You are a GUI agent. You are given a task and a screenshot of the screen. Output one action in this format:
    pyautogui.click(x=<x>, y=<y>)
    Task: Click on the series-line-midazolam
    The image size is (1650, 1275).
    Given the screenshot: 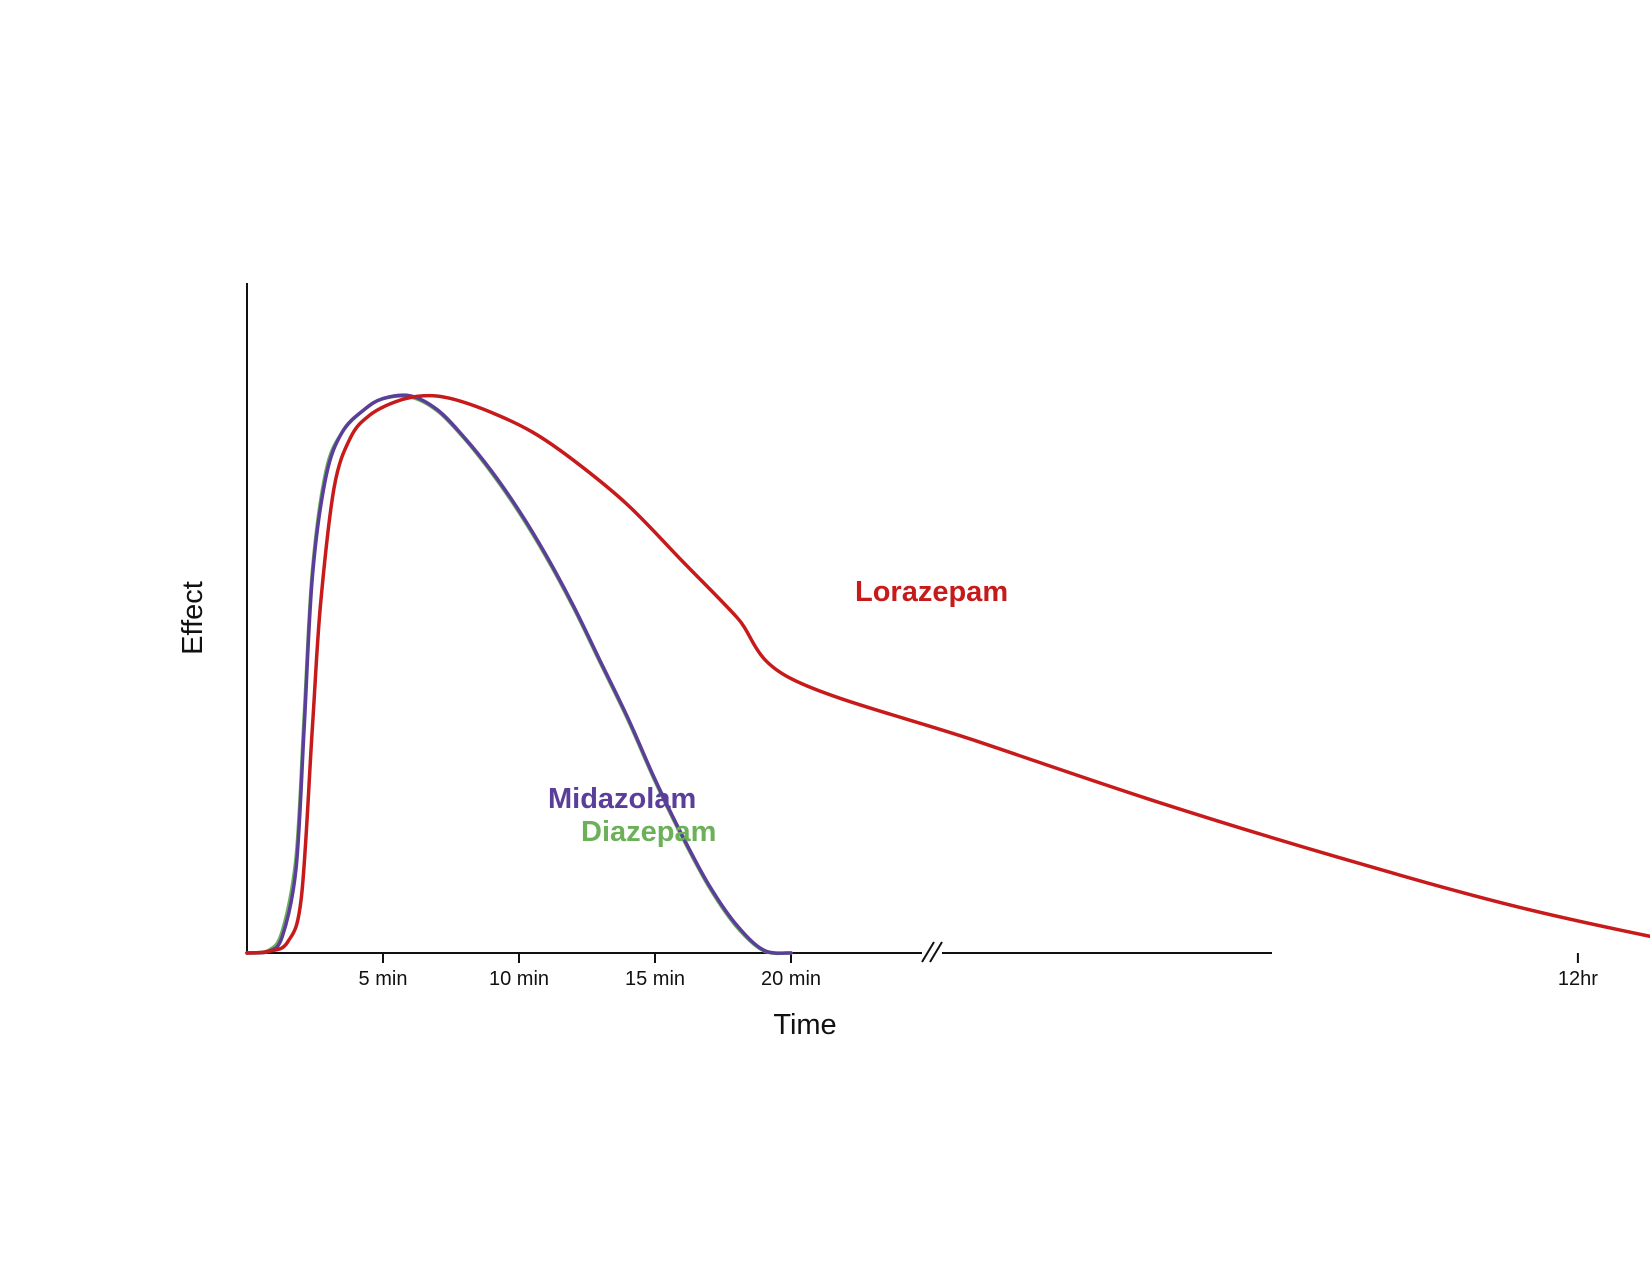 What is the action you would take?
    pyautogui.click(x=519, y=674)
    